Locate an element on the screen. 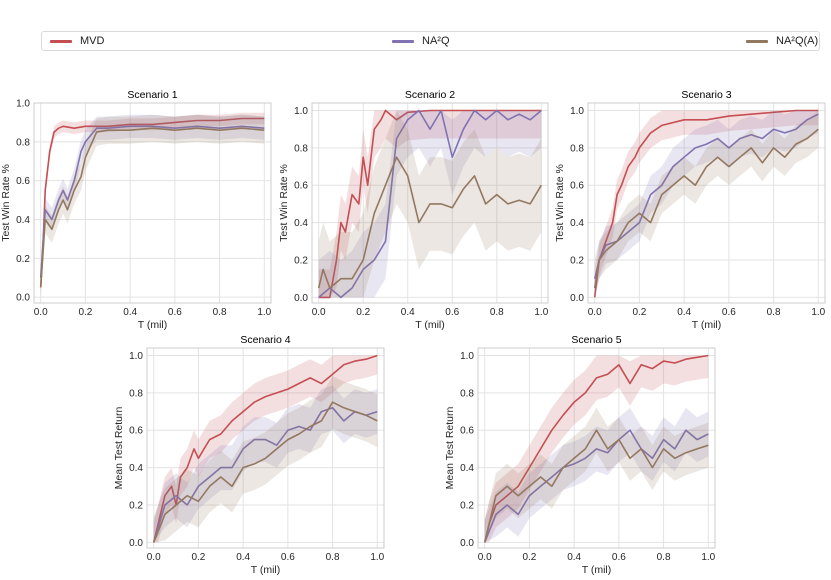 The height and width of the screenshot is (580, 831). chart-title: Scenario 2 is located at coordinates (430, 95).